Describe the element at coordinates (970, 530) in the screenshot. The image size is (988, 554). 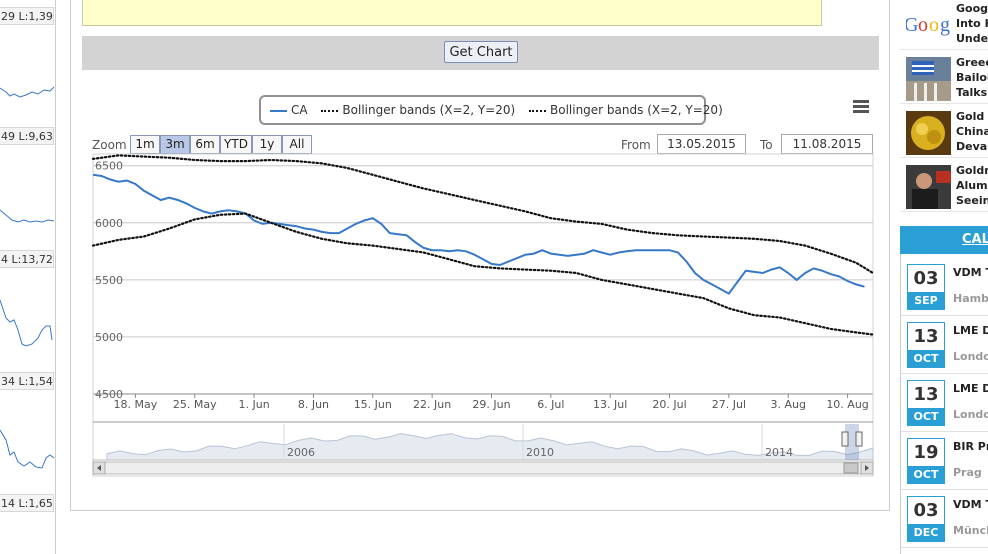
I see `event-location: Münch` at that location.